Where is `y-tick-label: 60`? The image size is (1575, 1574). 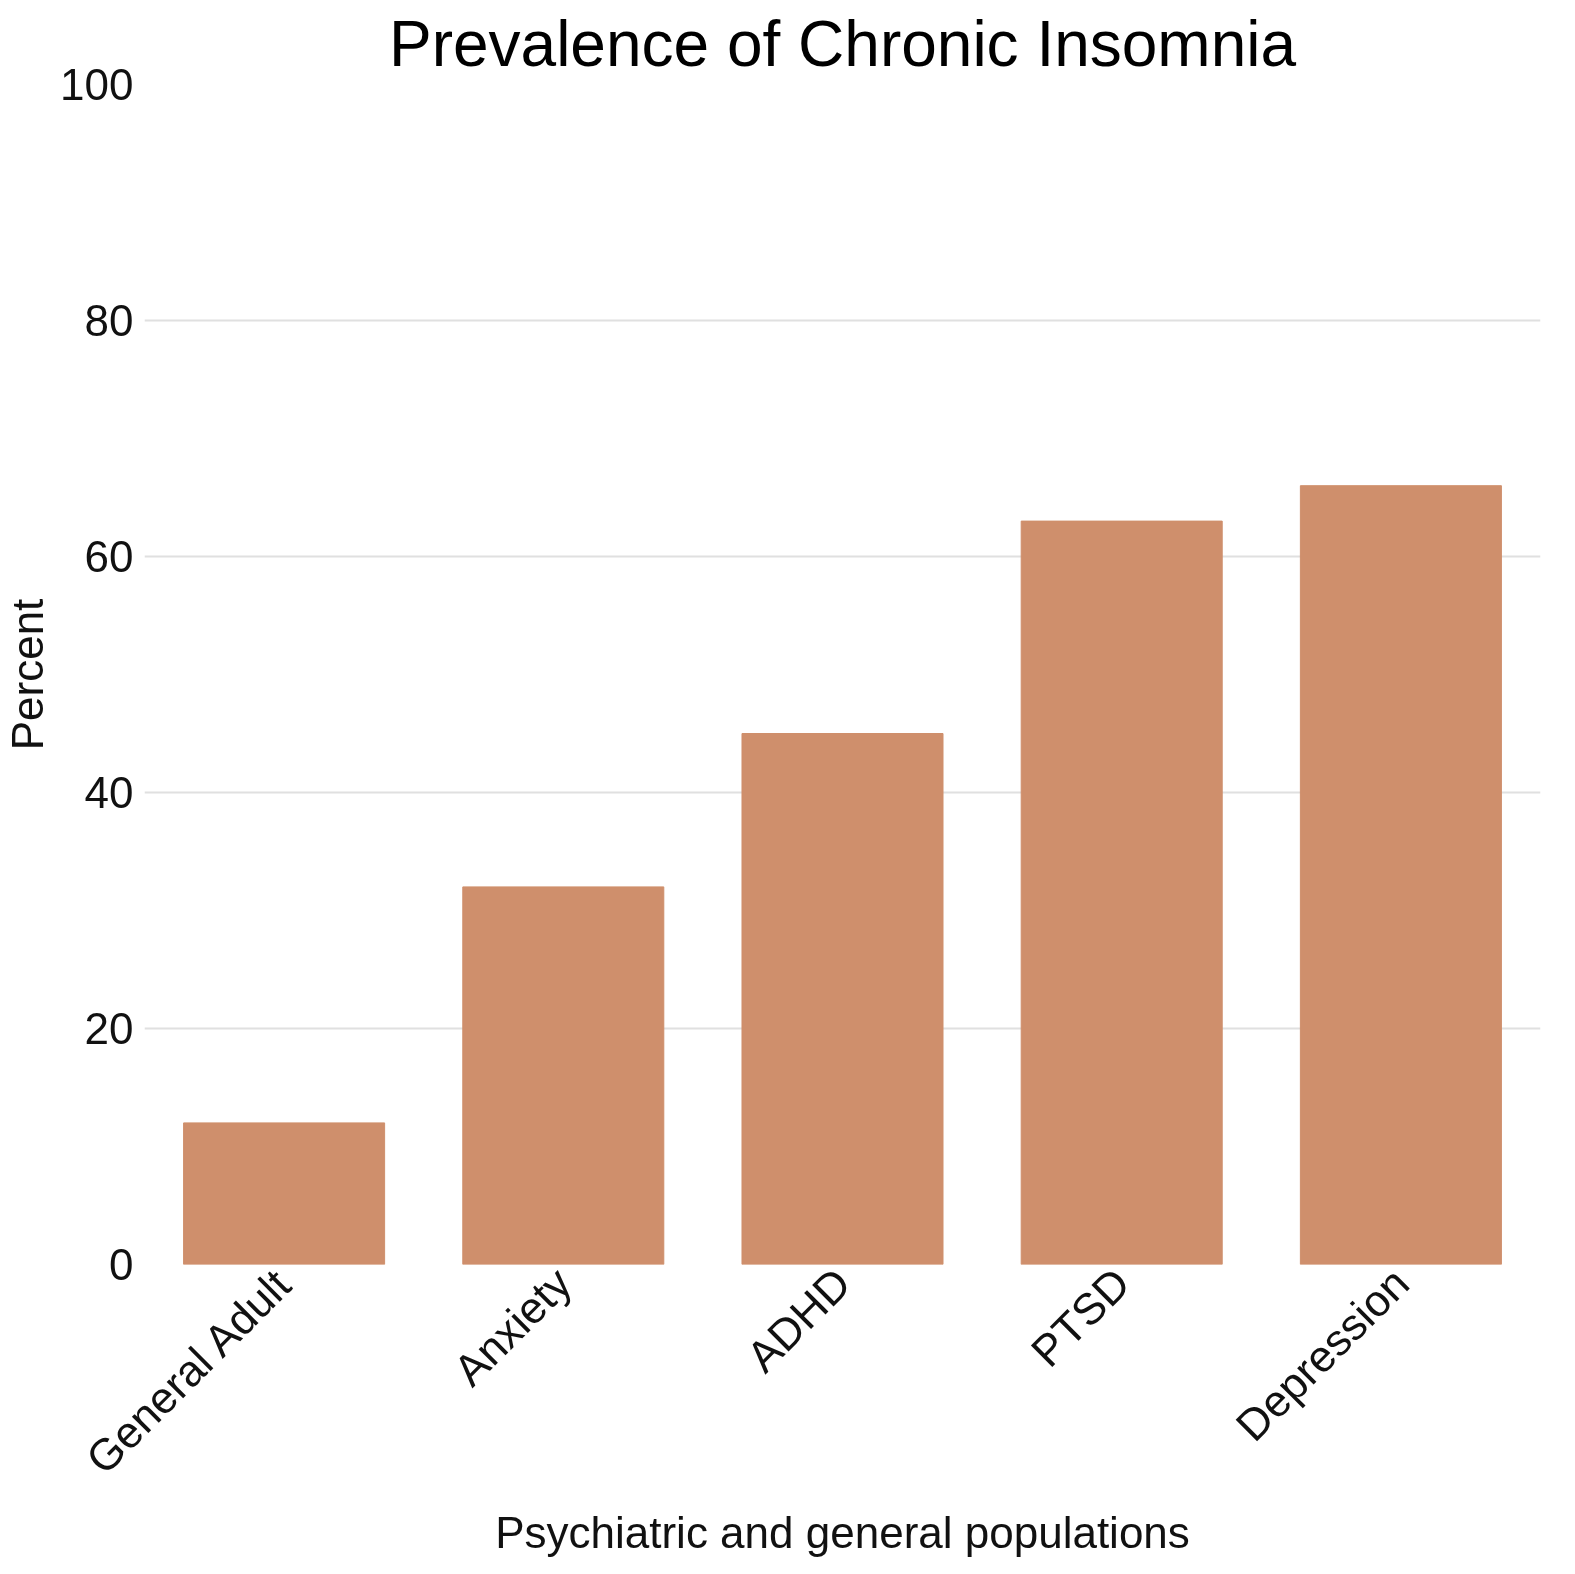
y-tick-label: 60 is located at coordinates (109, 556).